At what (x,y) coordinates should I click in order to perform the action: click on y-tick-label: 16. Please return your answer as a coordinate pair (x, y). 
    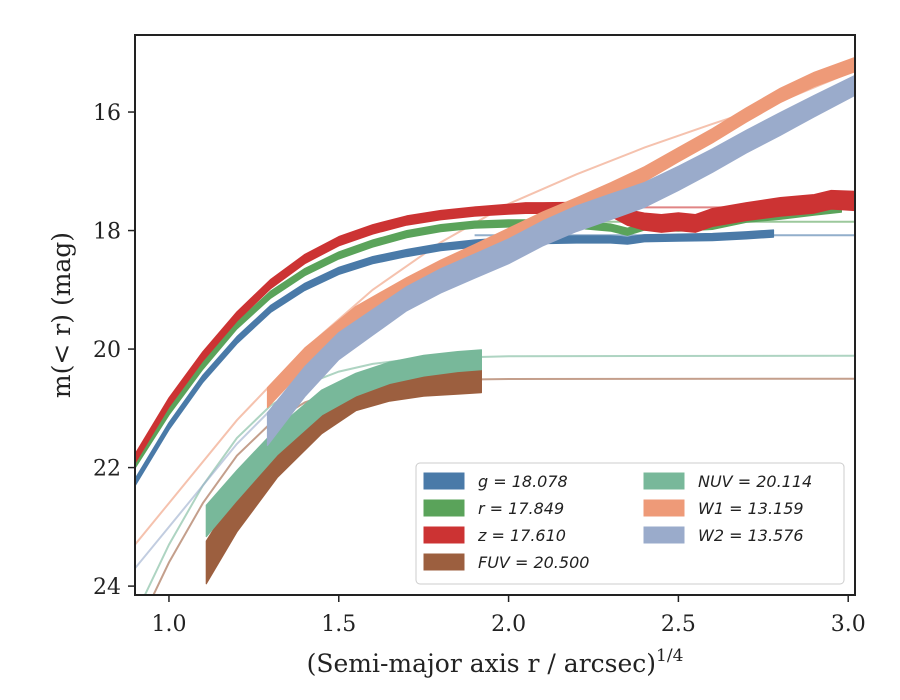
    Looking at the image, I should click on (107, 113).